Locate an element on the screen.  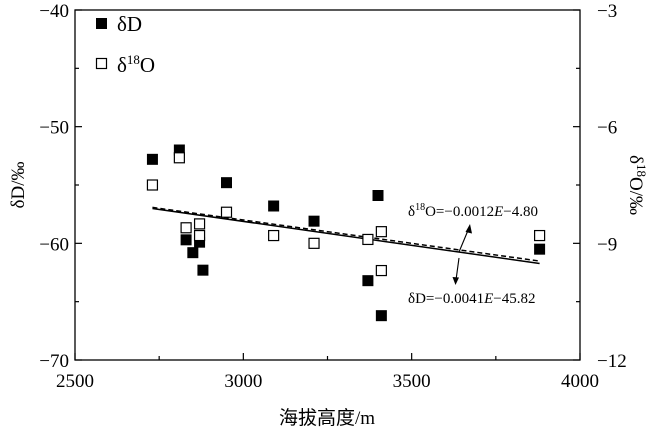
annotation-o18: δ18O=−0.0012E−4.80 is located at coordinates (473, 227).